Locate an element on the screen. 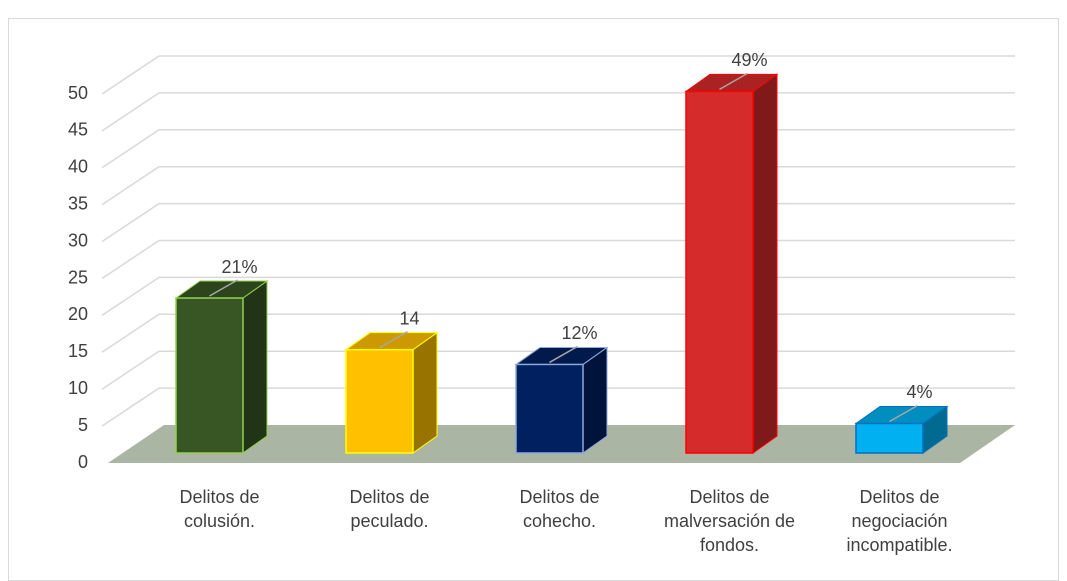 The height and width of the screenshot is (581, 1067). x-tick-label: Delitos de malversación de fondos. is located at coordinates (729, 521).